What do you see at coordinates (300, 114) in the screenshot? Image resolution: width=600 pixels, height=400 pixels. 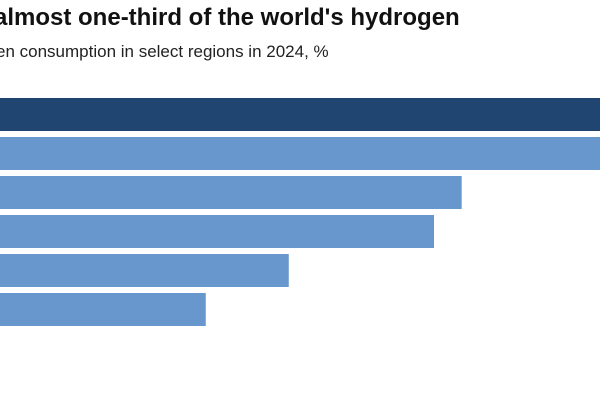 I see `bar-highlighted` at bounding box center [300, 114].